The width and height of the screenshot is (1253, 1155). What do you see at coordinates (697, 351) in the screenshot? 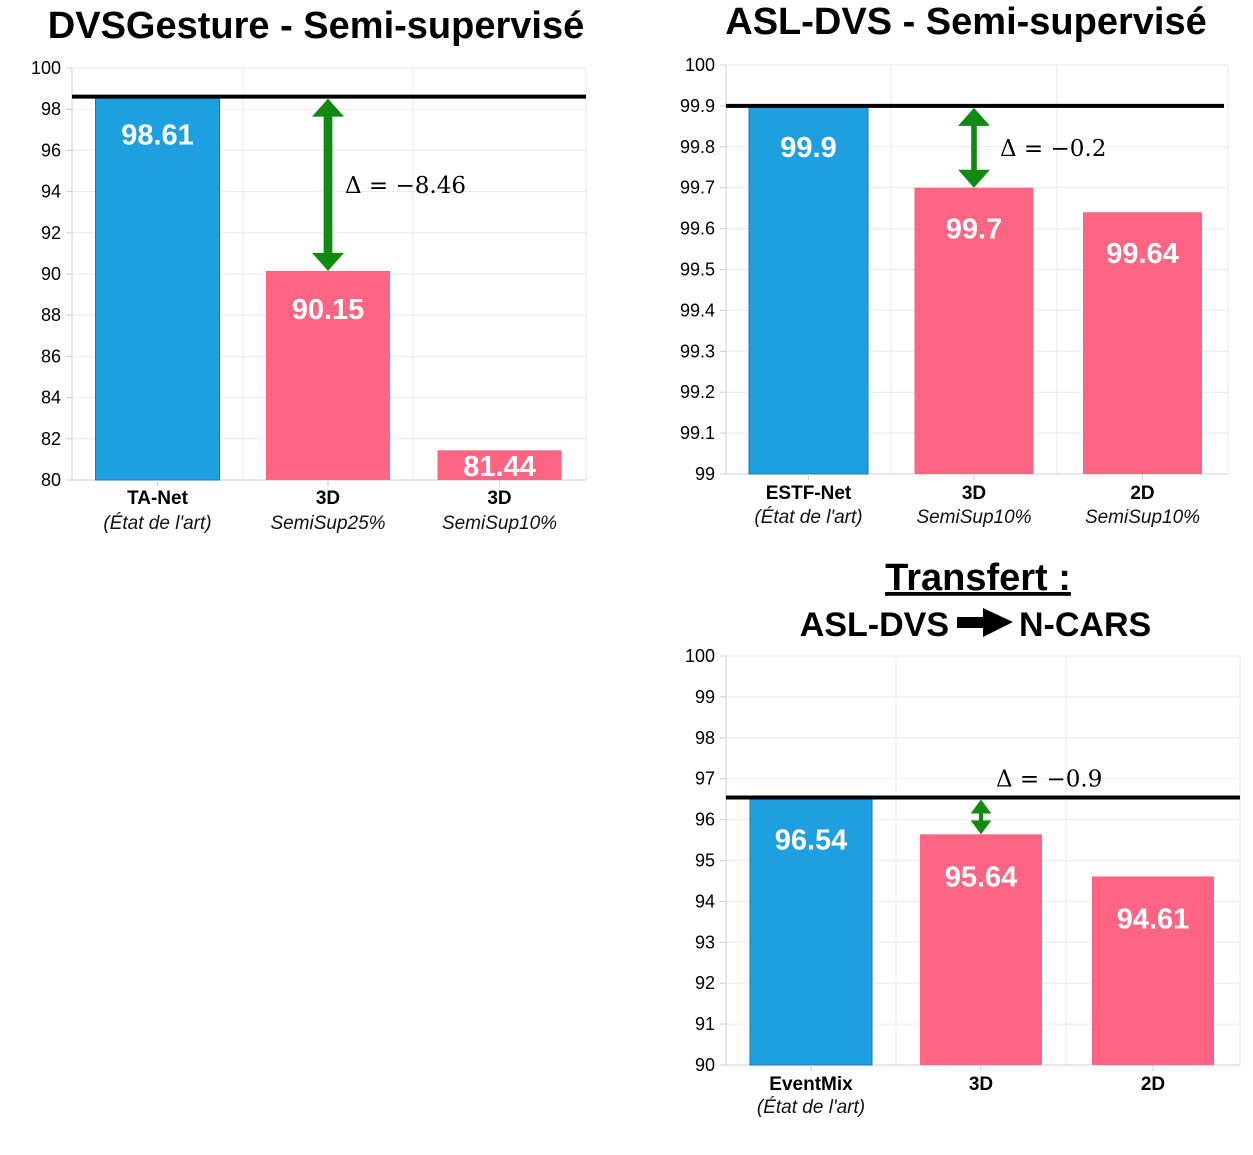
I see `y-tick-label: 99.3` at bounding box center [697, 351].